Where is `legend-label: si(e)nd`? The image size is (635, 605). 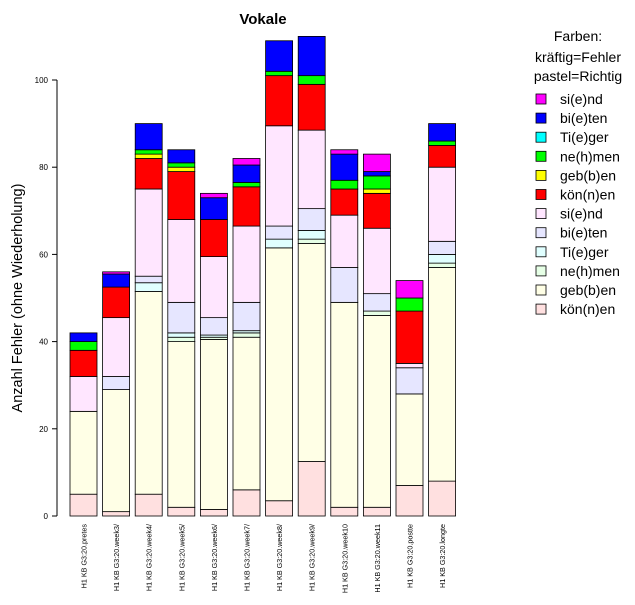 legend-label: si(e)nd is located at coordinates (581, 214).